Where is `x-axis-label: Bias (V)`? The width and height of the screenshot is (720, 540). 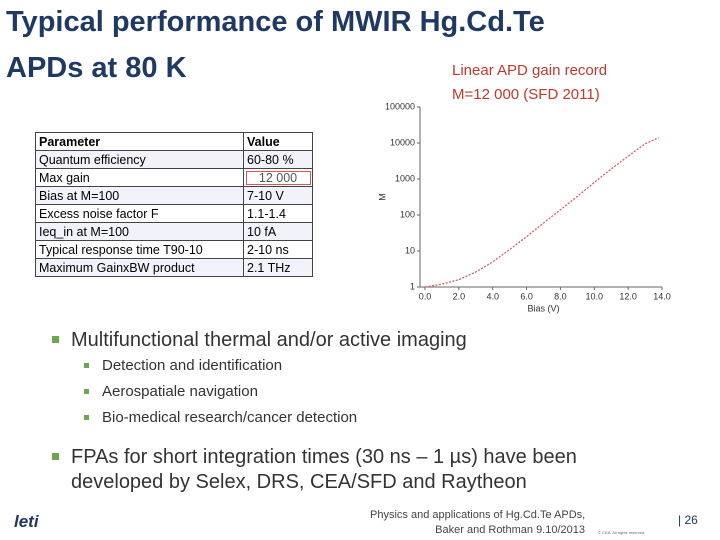
x-axis-label: Bias (V) is located at coordinates (543, 308).